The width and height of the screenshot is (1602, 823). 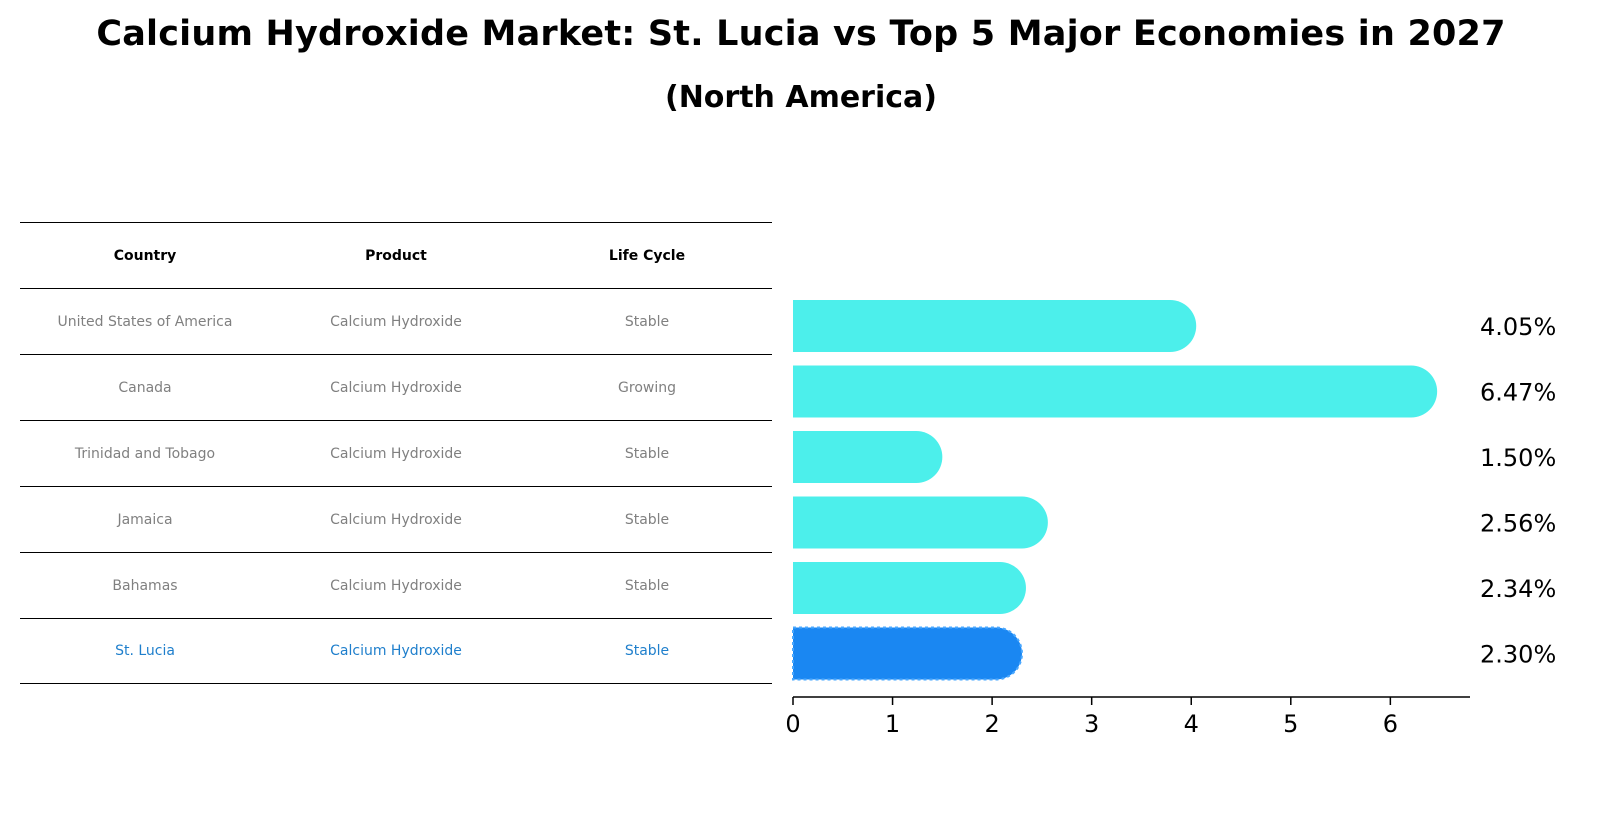 I want to click on header-product: Product, so click(x=396, y=255).